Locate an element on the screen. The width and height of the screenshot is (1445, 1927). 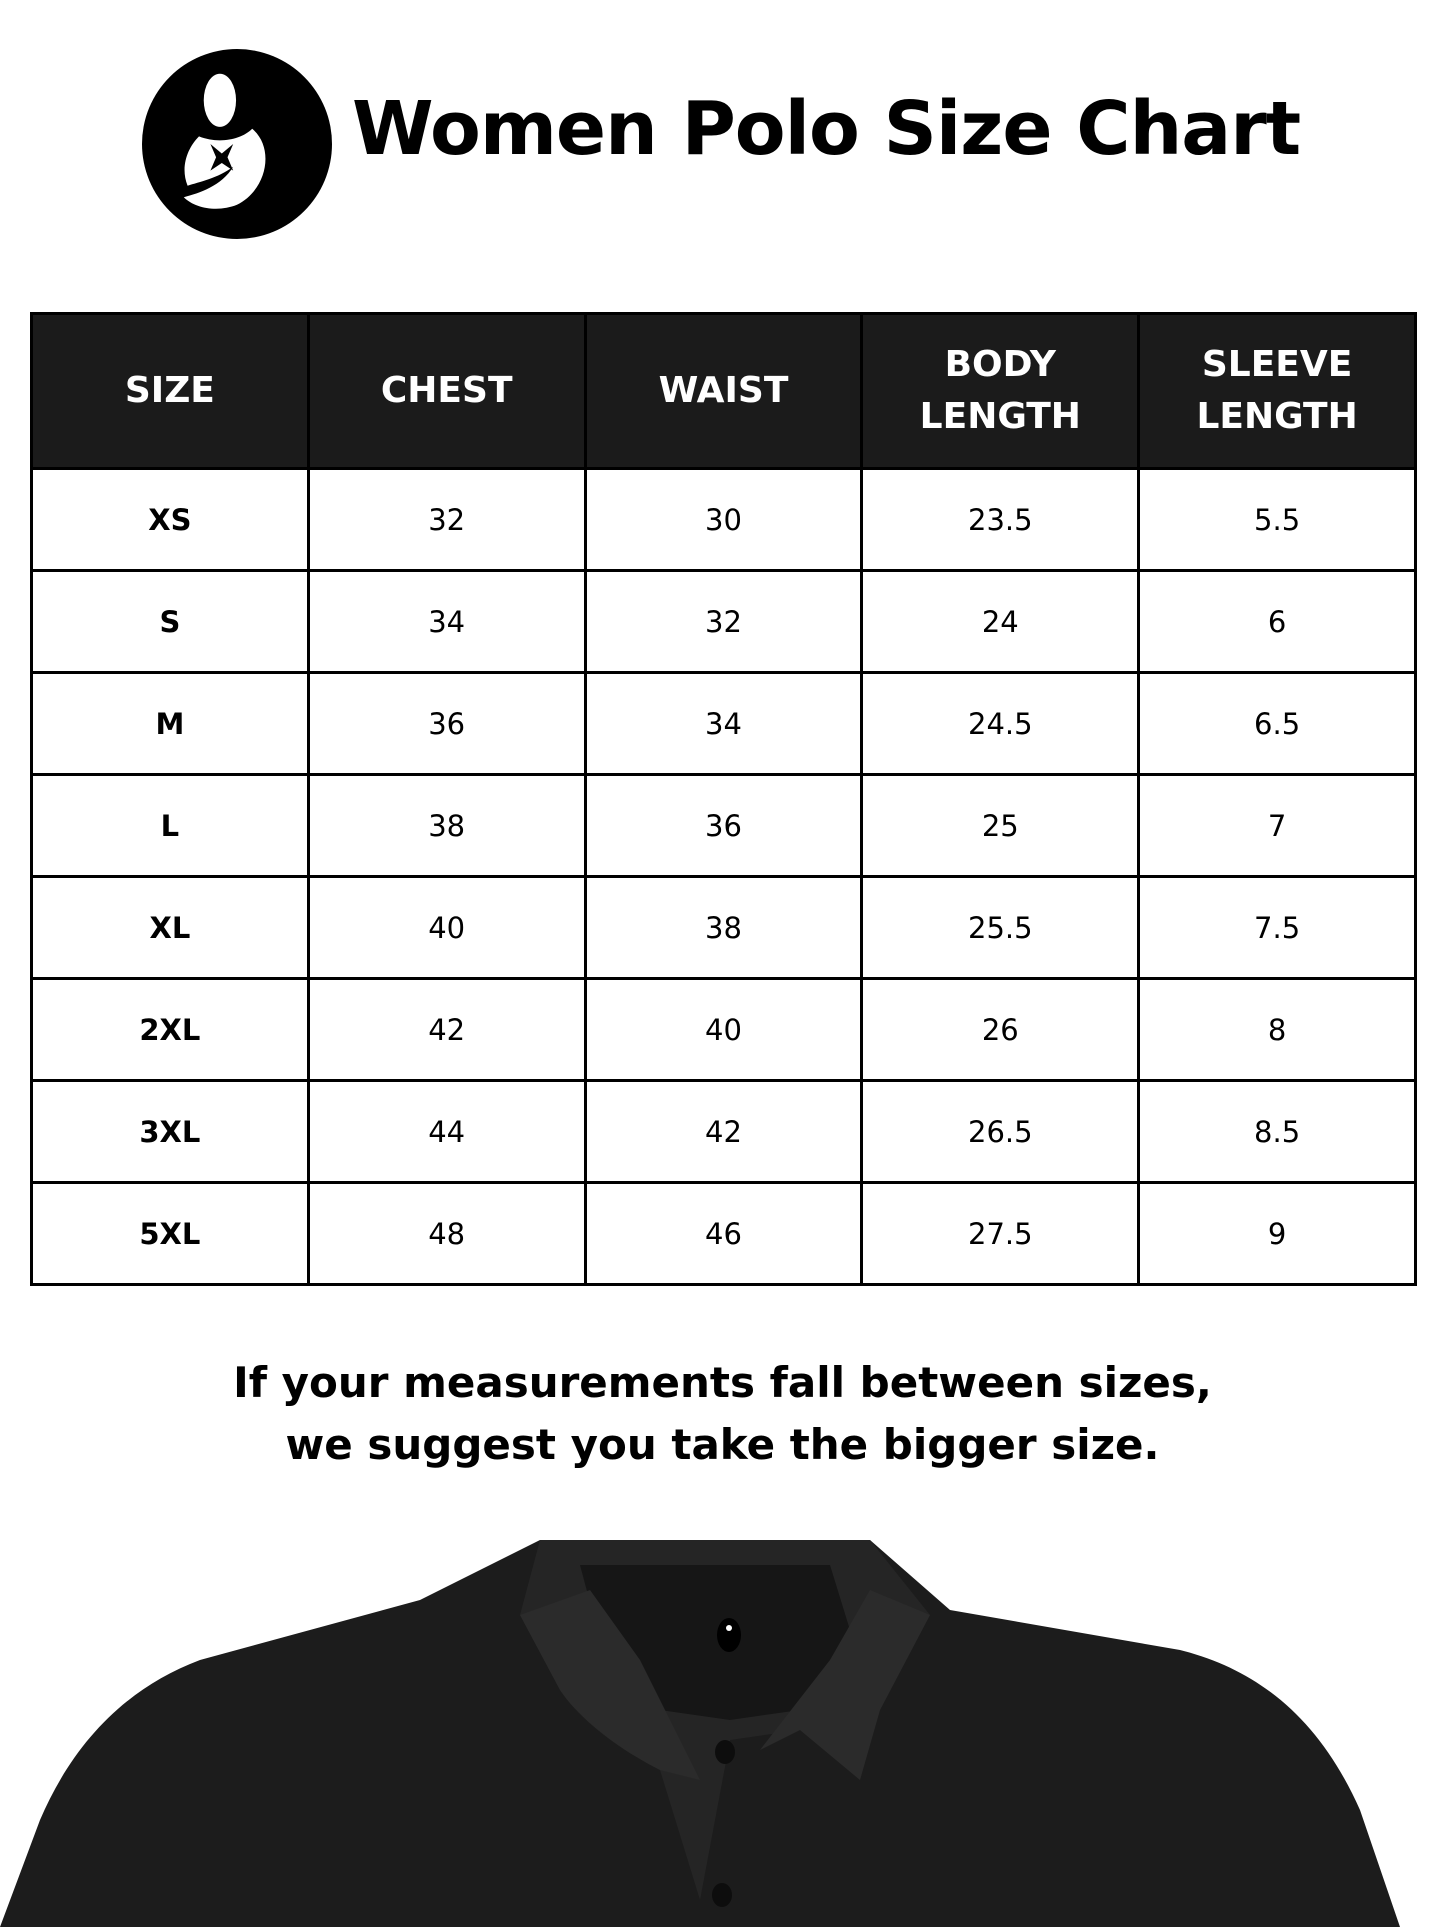
table-header-row: SIZE CHEST WAIST BODY LENGTH SLEEVE LENGTH is located at coordinates (723, 391).